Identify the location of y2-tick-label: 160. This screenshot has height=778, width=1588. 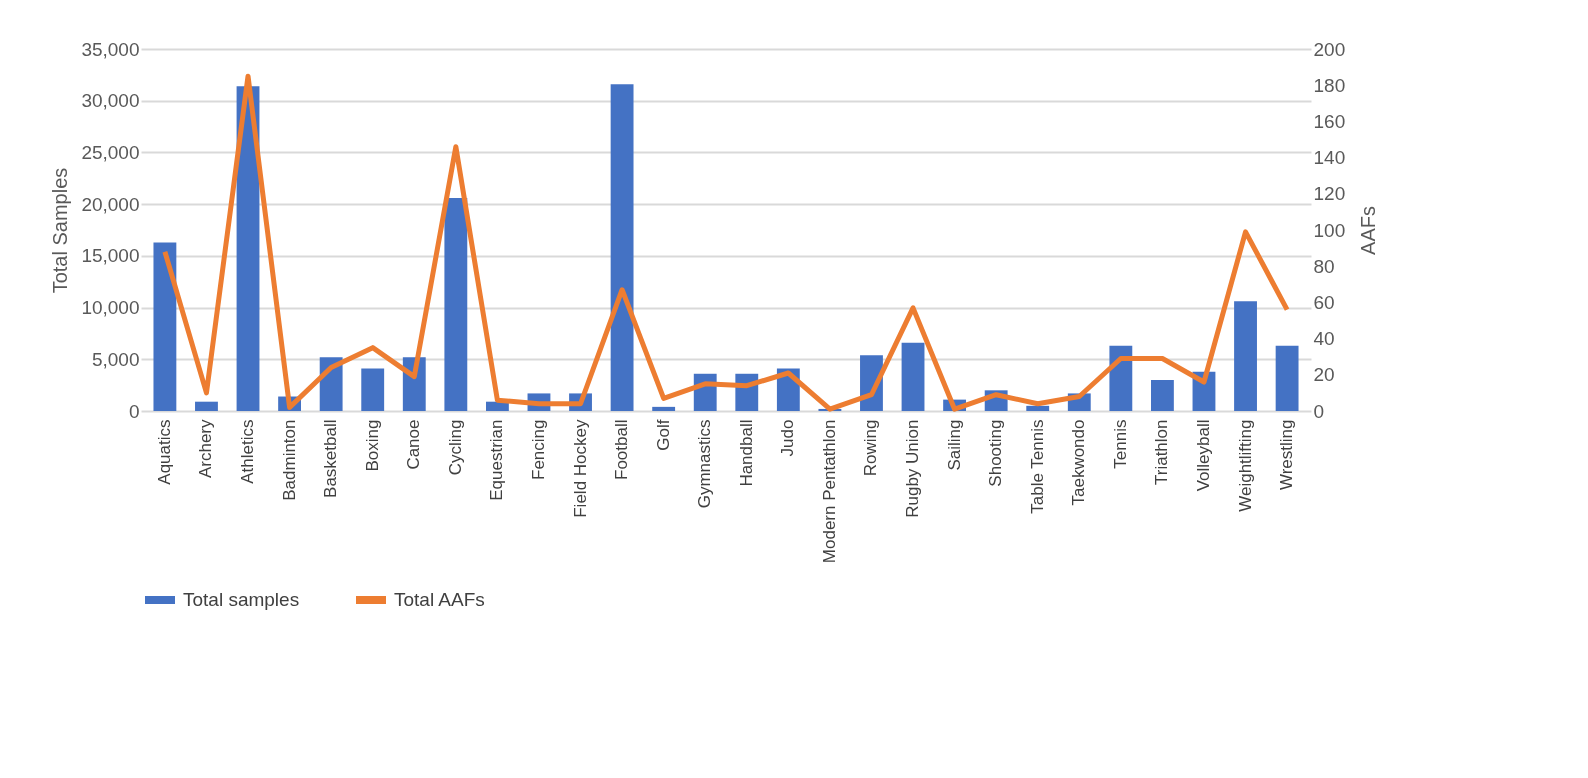
(1329, 121).